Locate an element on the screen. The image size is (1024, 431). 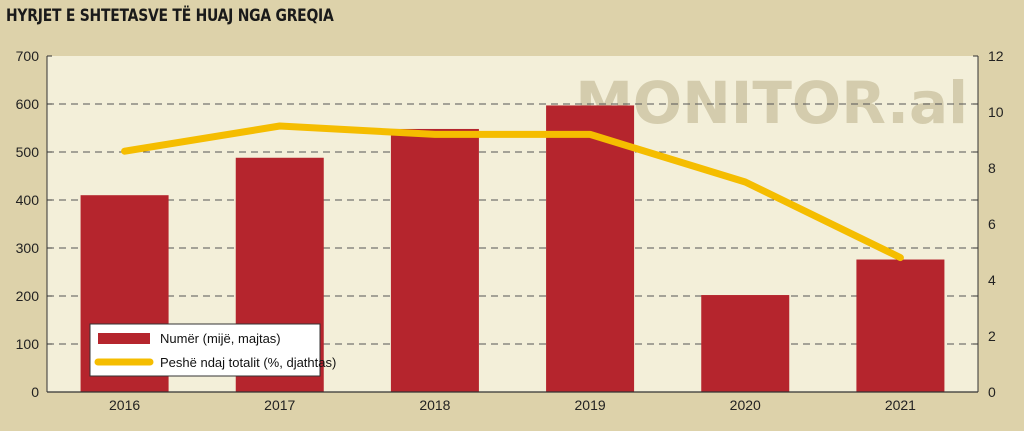
y-right-tick-1: 2 is located at coordinates (992, 336).